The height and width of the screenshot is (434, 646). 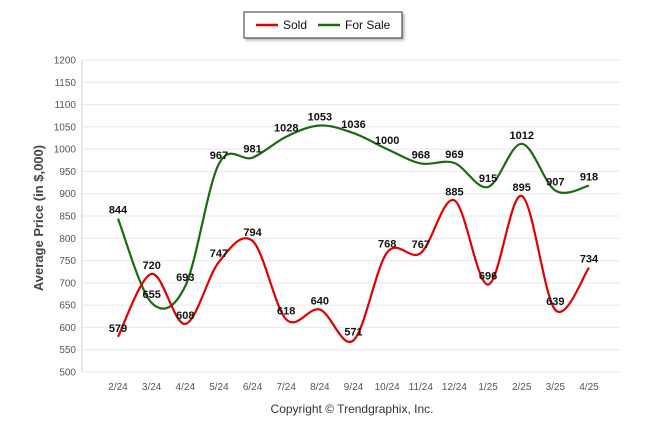 What do you see at coordinates (65, 127) in the screenshot?
I see `y-tick-label: 1050` at bounding box center [65, 127].